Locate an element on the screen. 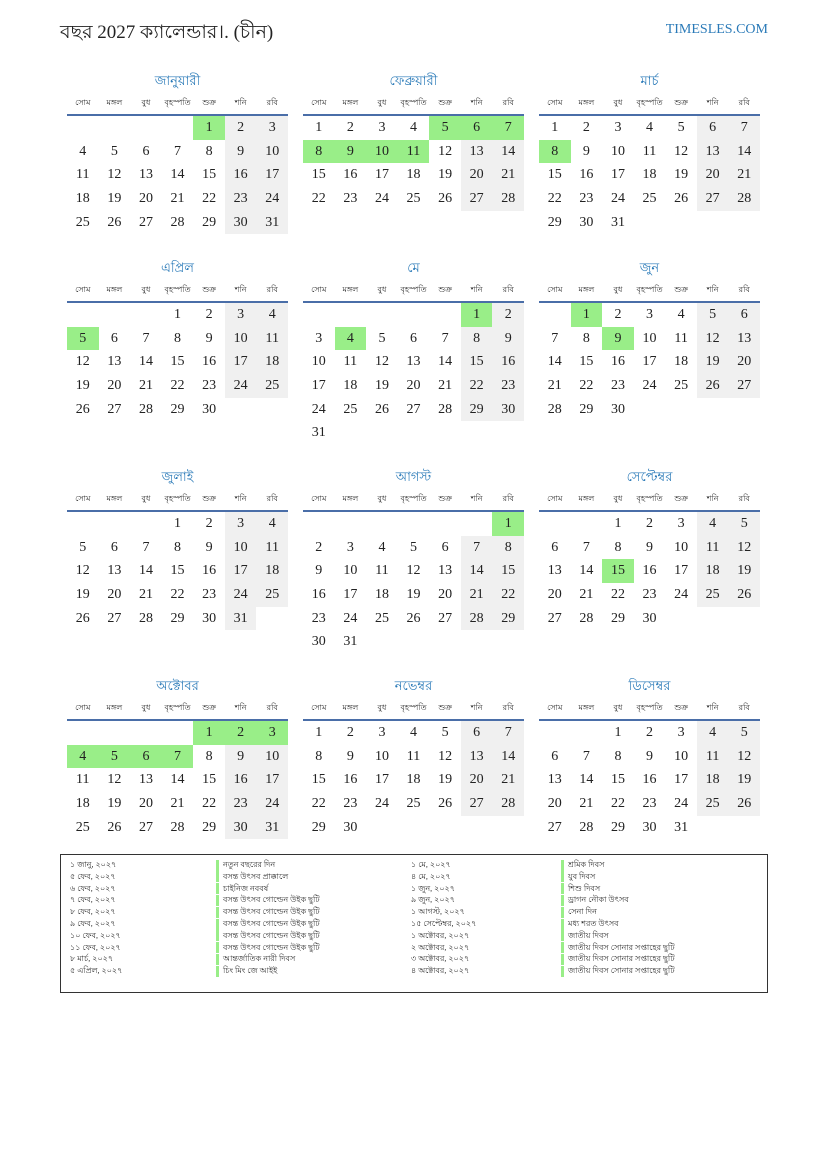 This screenshot has width=827, height=1169. holiday-day: 15 is located at coordinates (618, 571).